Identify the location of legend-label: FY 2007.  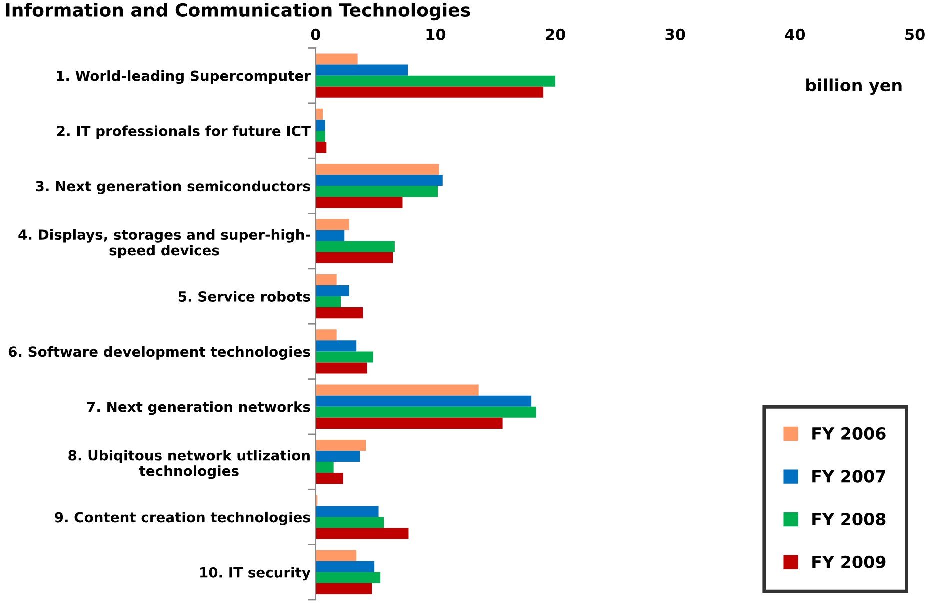
(849, 476).